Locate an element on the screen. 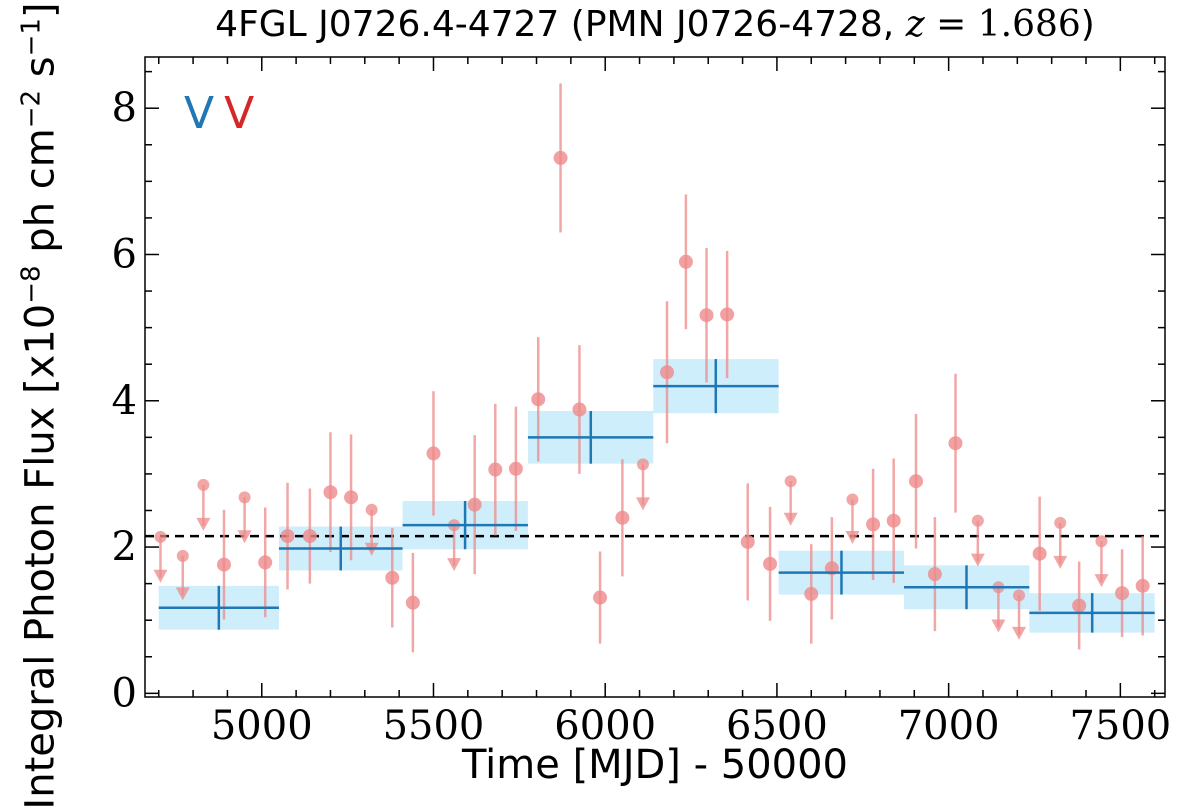  y-label-end: ] is located at coordinates (40, 10).